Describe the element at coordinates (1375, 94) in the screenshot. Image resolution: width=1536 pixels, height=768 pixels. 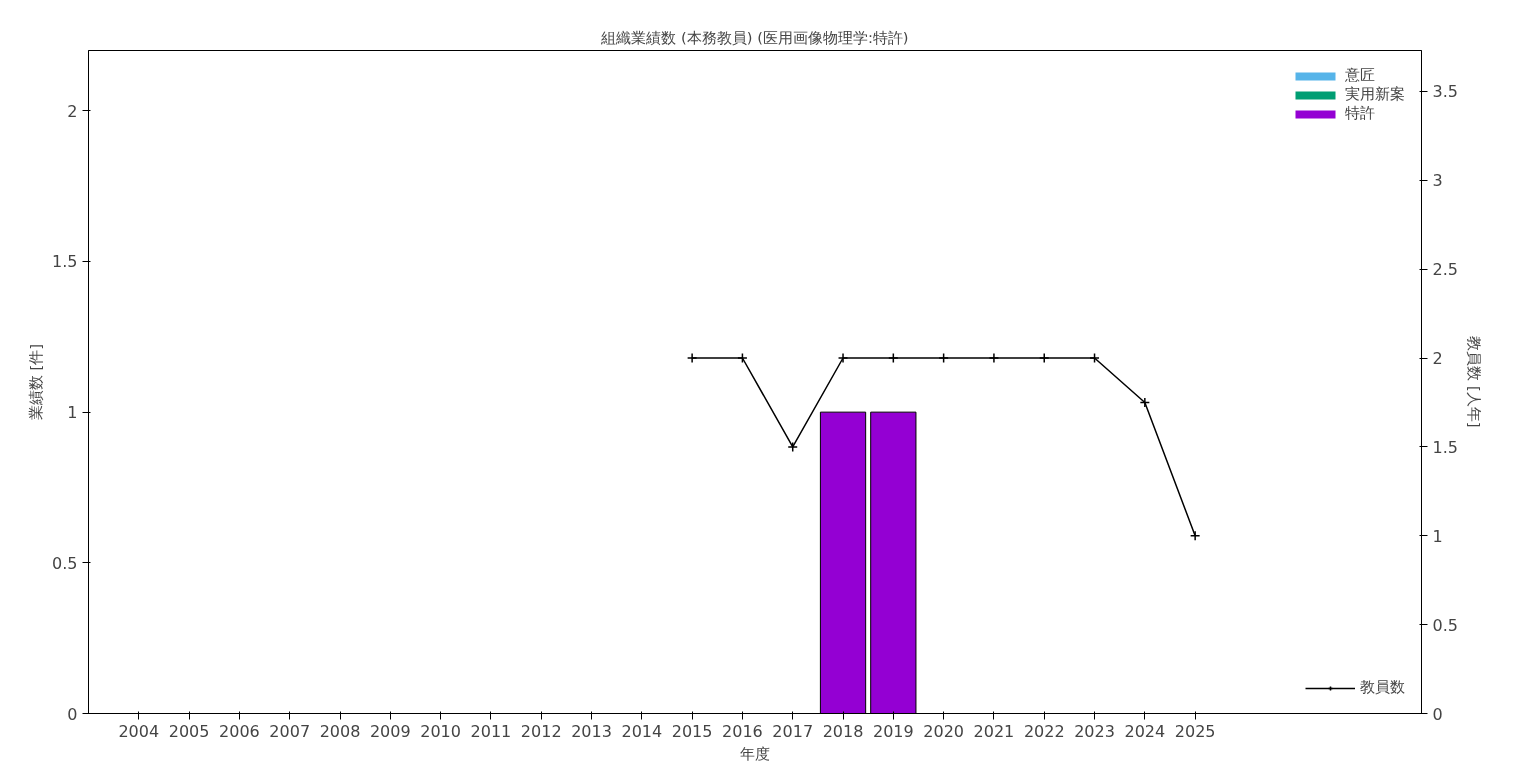
I see `legend-label: 実用新案` at that location.